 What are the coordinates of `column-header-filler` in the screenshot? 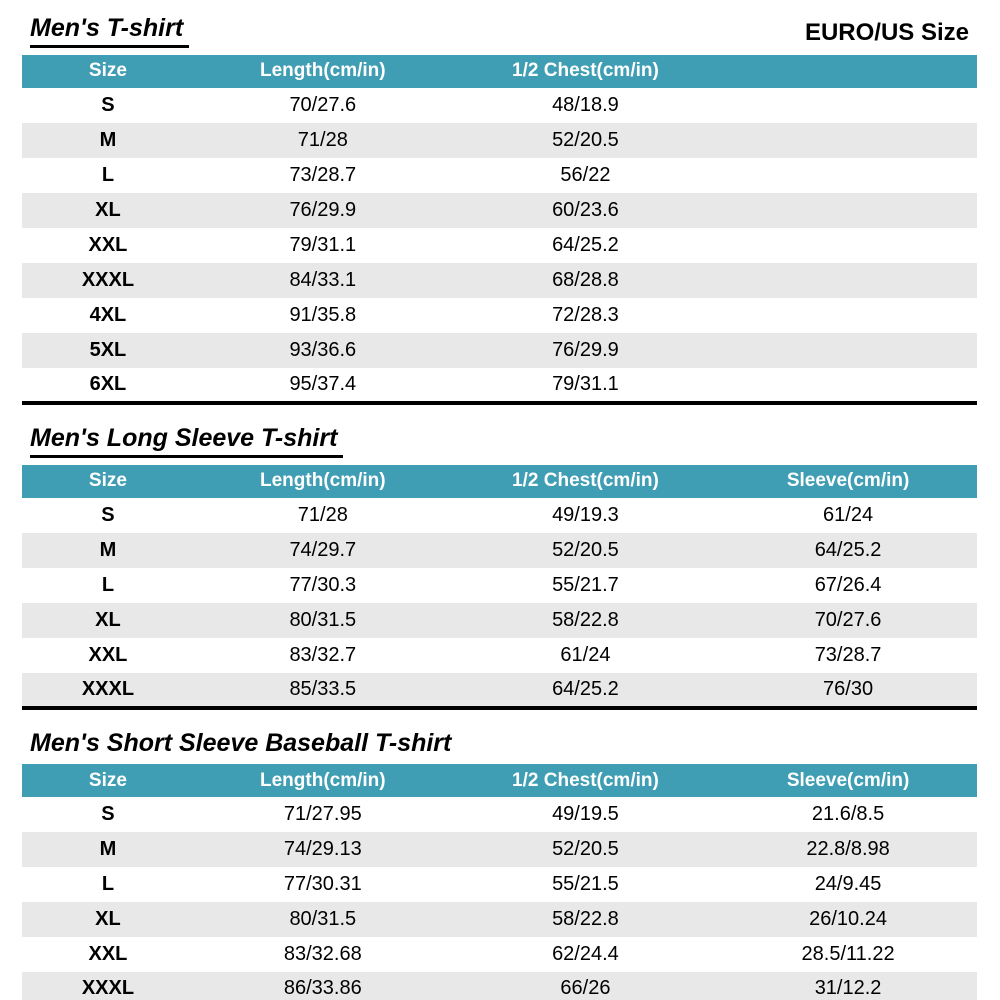 It's located at (848, 71).